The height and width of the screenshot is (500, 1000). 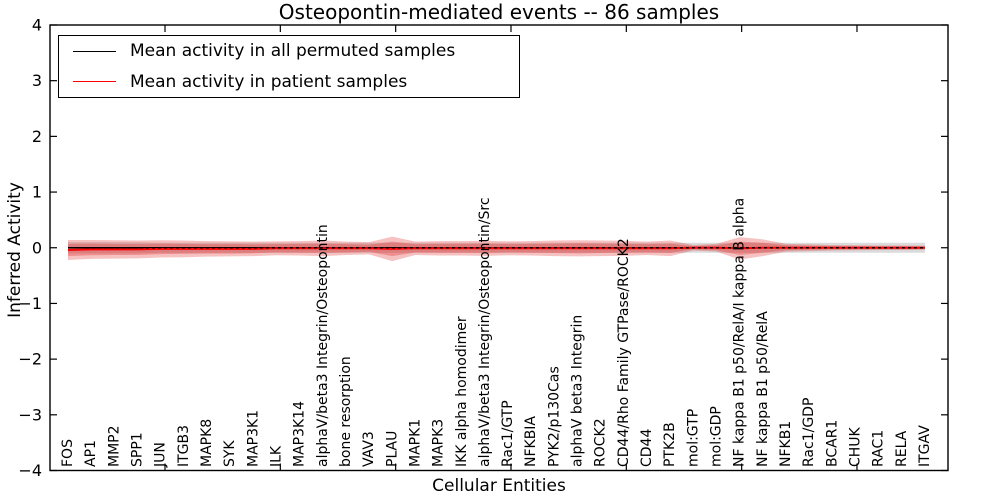 I want to click on legend-line-red-icon, so click(x=94, y=82).